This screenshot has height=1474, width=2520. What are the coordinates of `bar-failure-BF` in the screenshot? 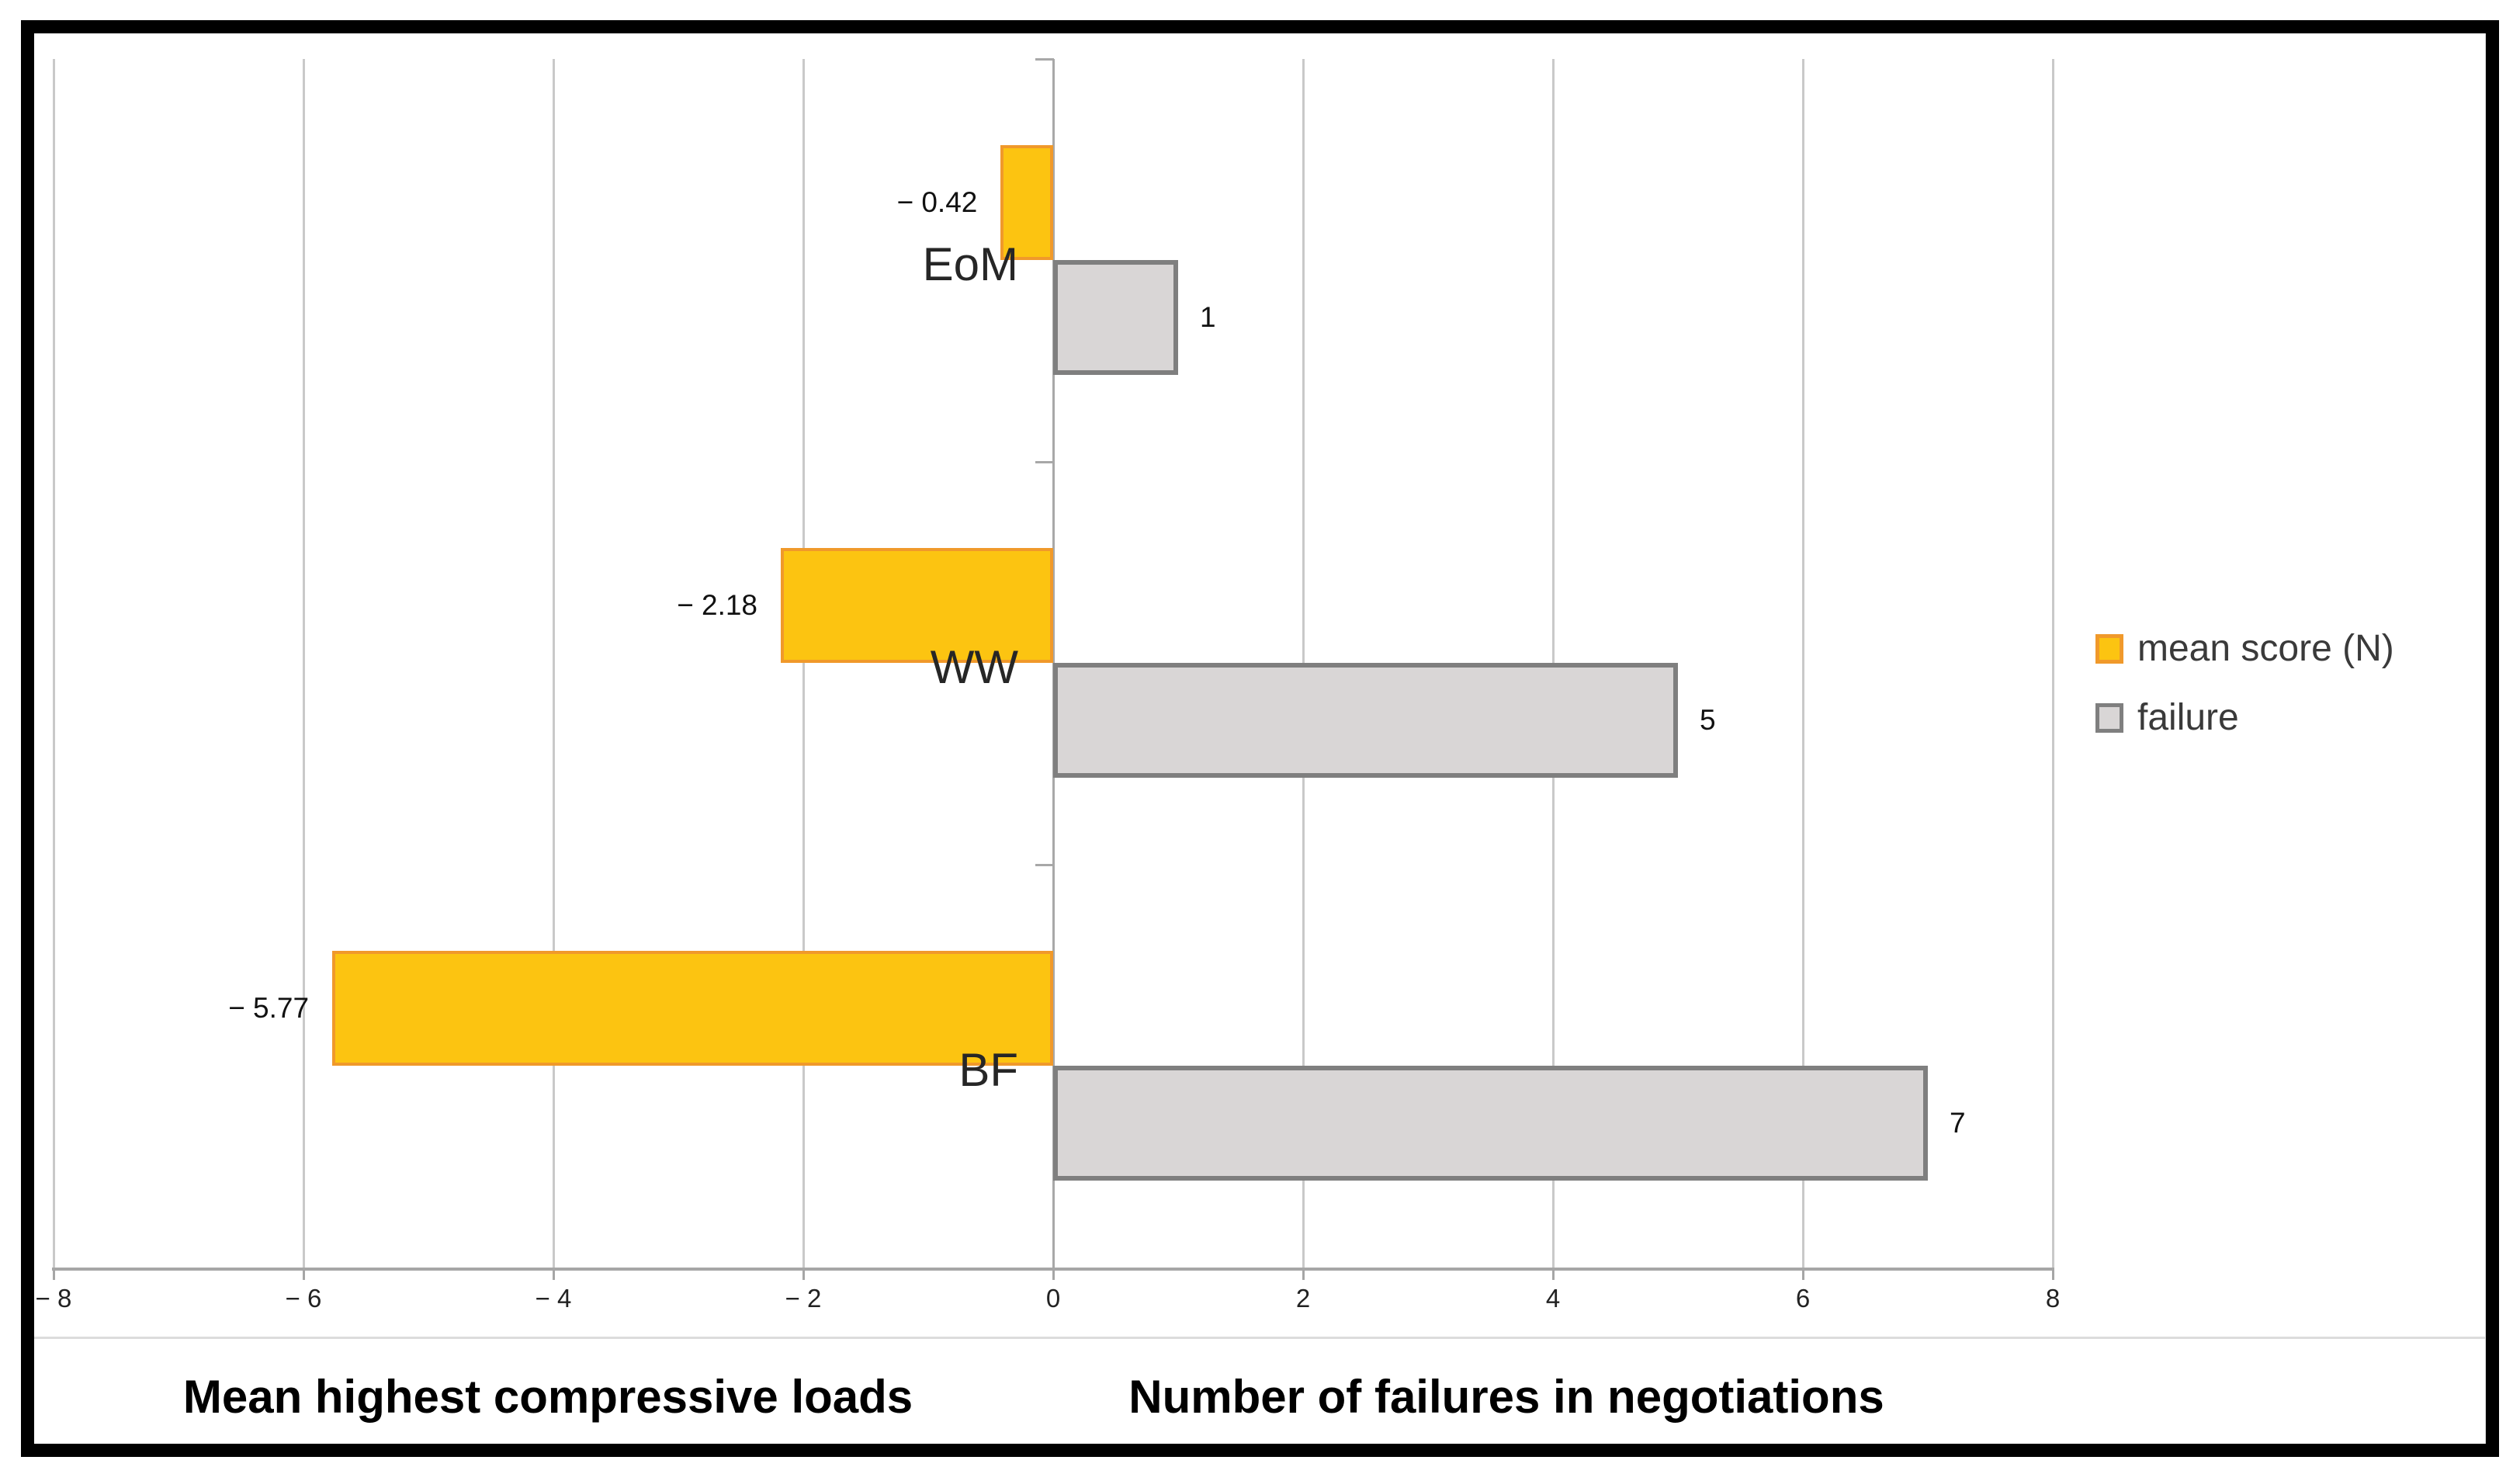 It's located at (1491, 1123).